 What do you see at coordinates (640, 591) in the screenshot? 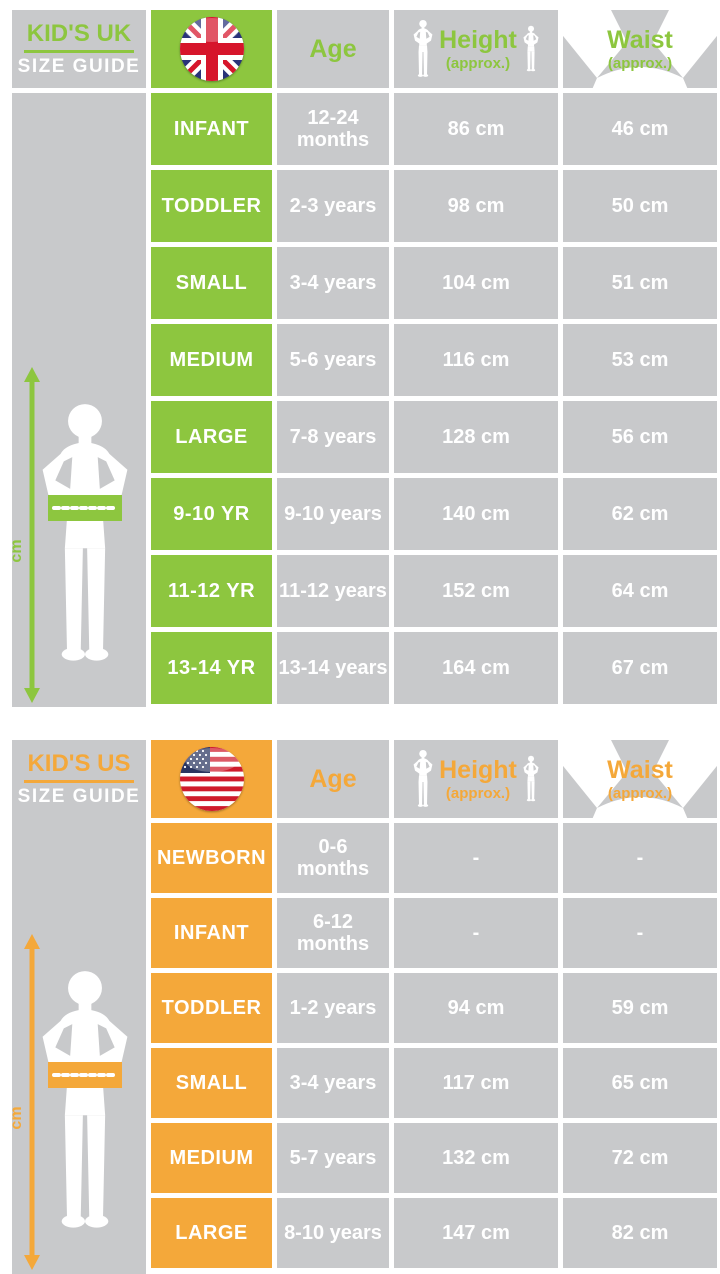
I see `waist-cell: 64 cm` at bounding box center [640, 591].